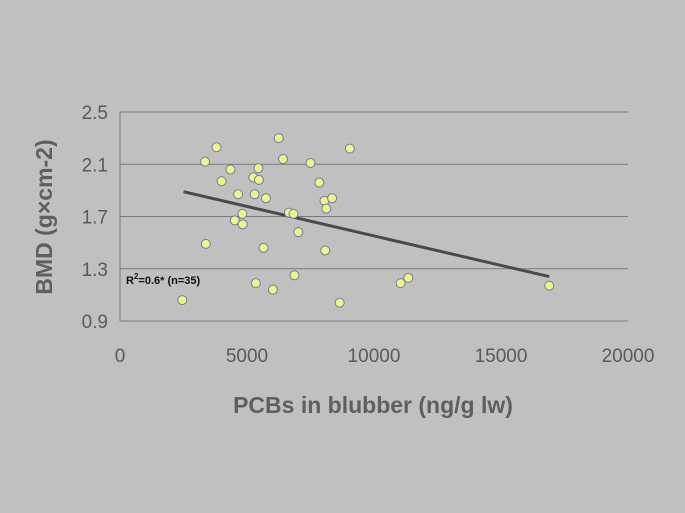 This screenshot has height=513, width=685. I want to click on y-tick-label: 1.3, so click(95, 270).